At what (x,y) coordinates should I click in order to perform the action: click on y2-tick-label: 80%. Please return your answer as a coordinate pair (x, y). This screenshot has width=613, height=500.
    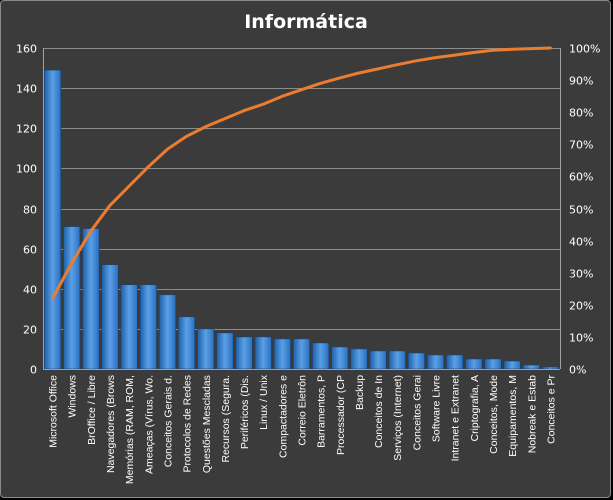
    Looking at the image, I should click on (581, 113).